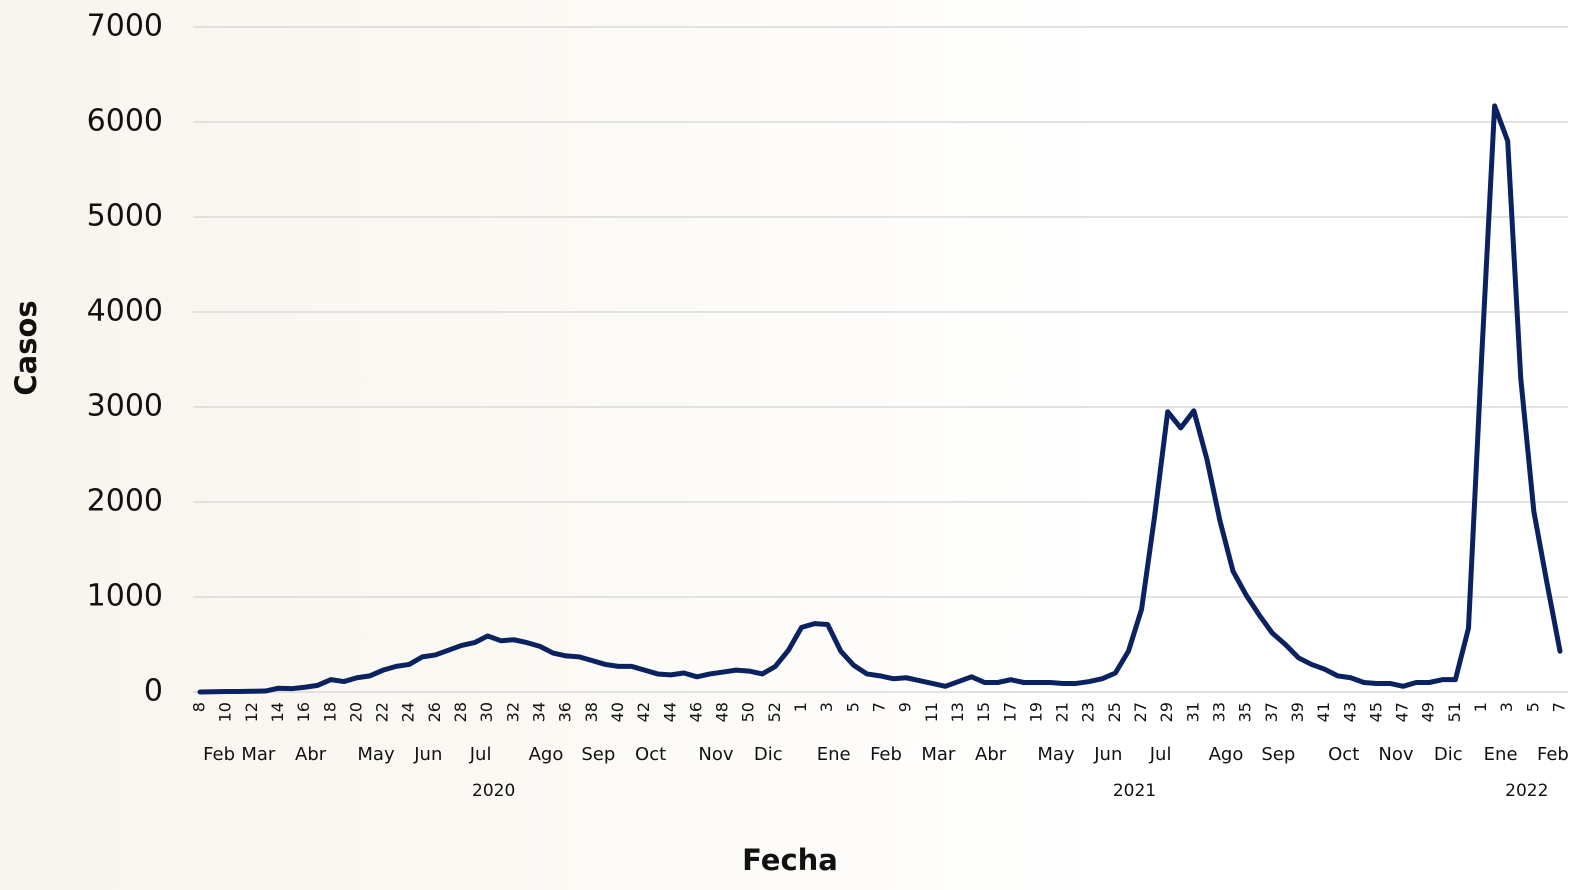  Describe the element at coordinates (125, 596) in the screenshot. I see `y-tick-label: 1000` at that location.